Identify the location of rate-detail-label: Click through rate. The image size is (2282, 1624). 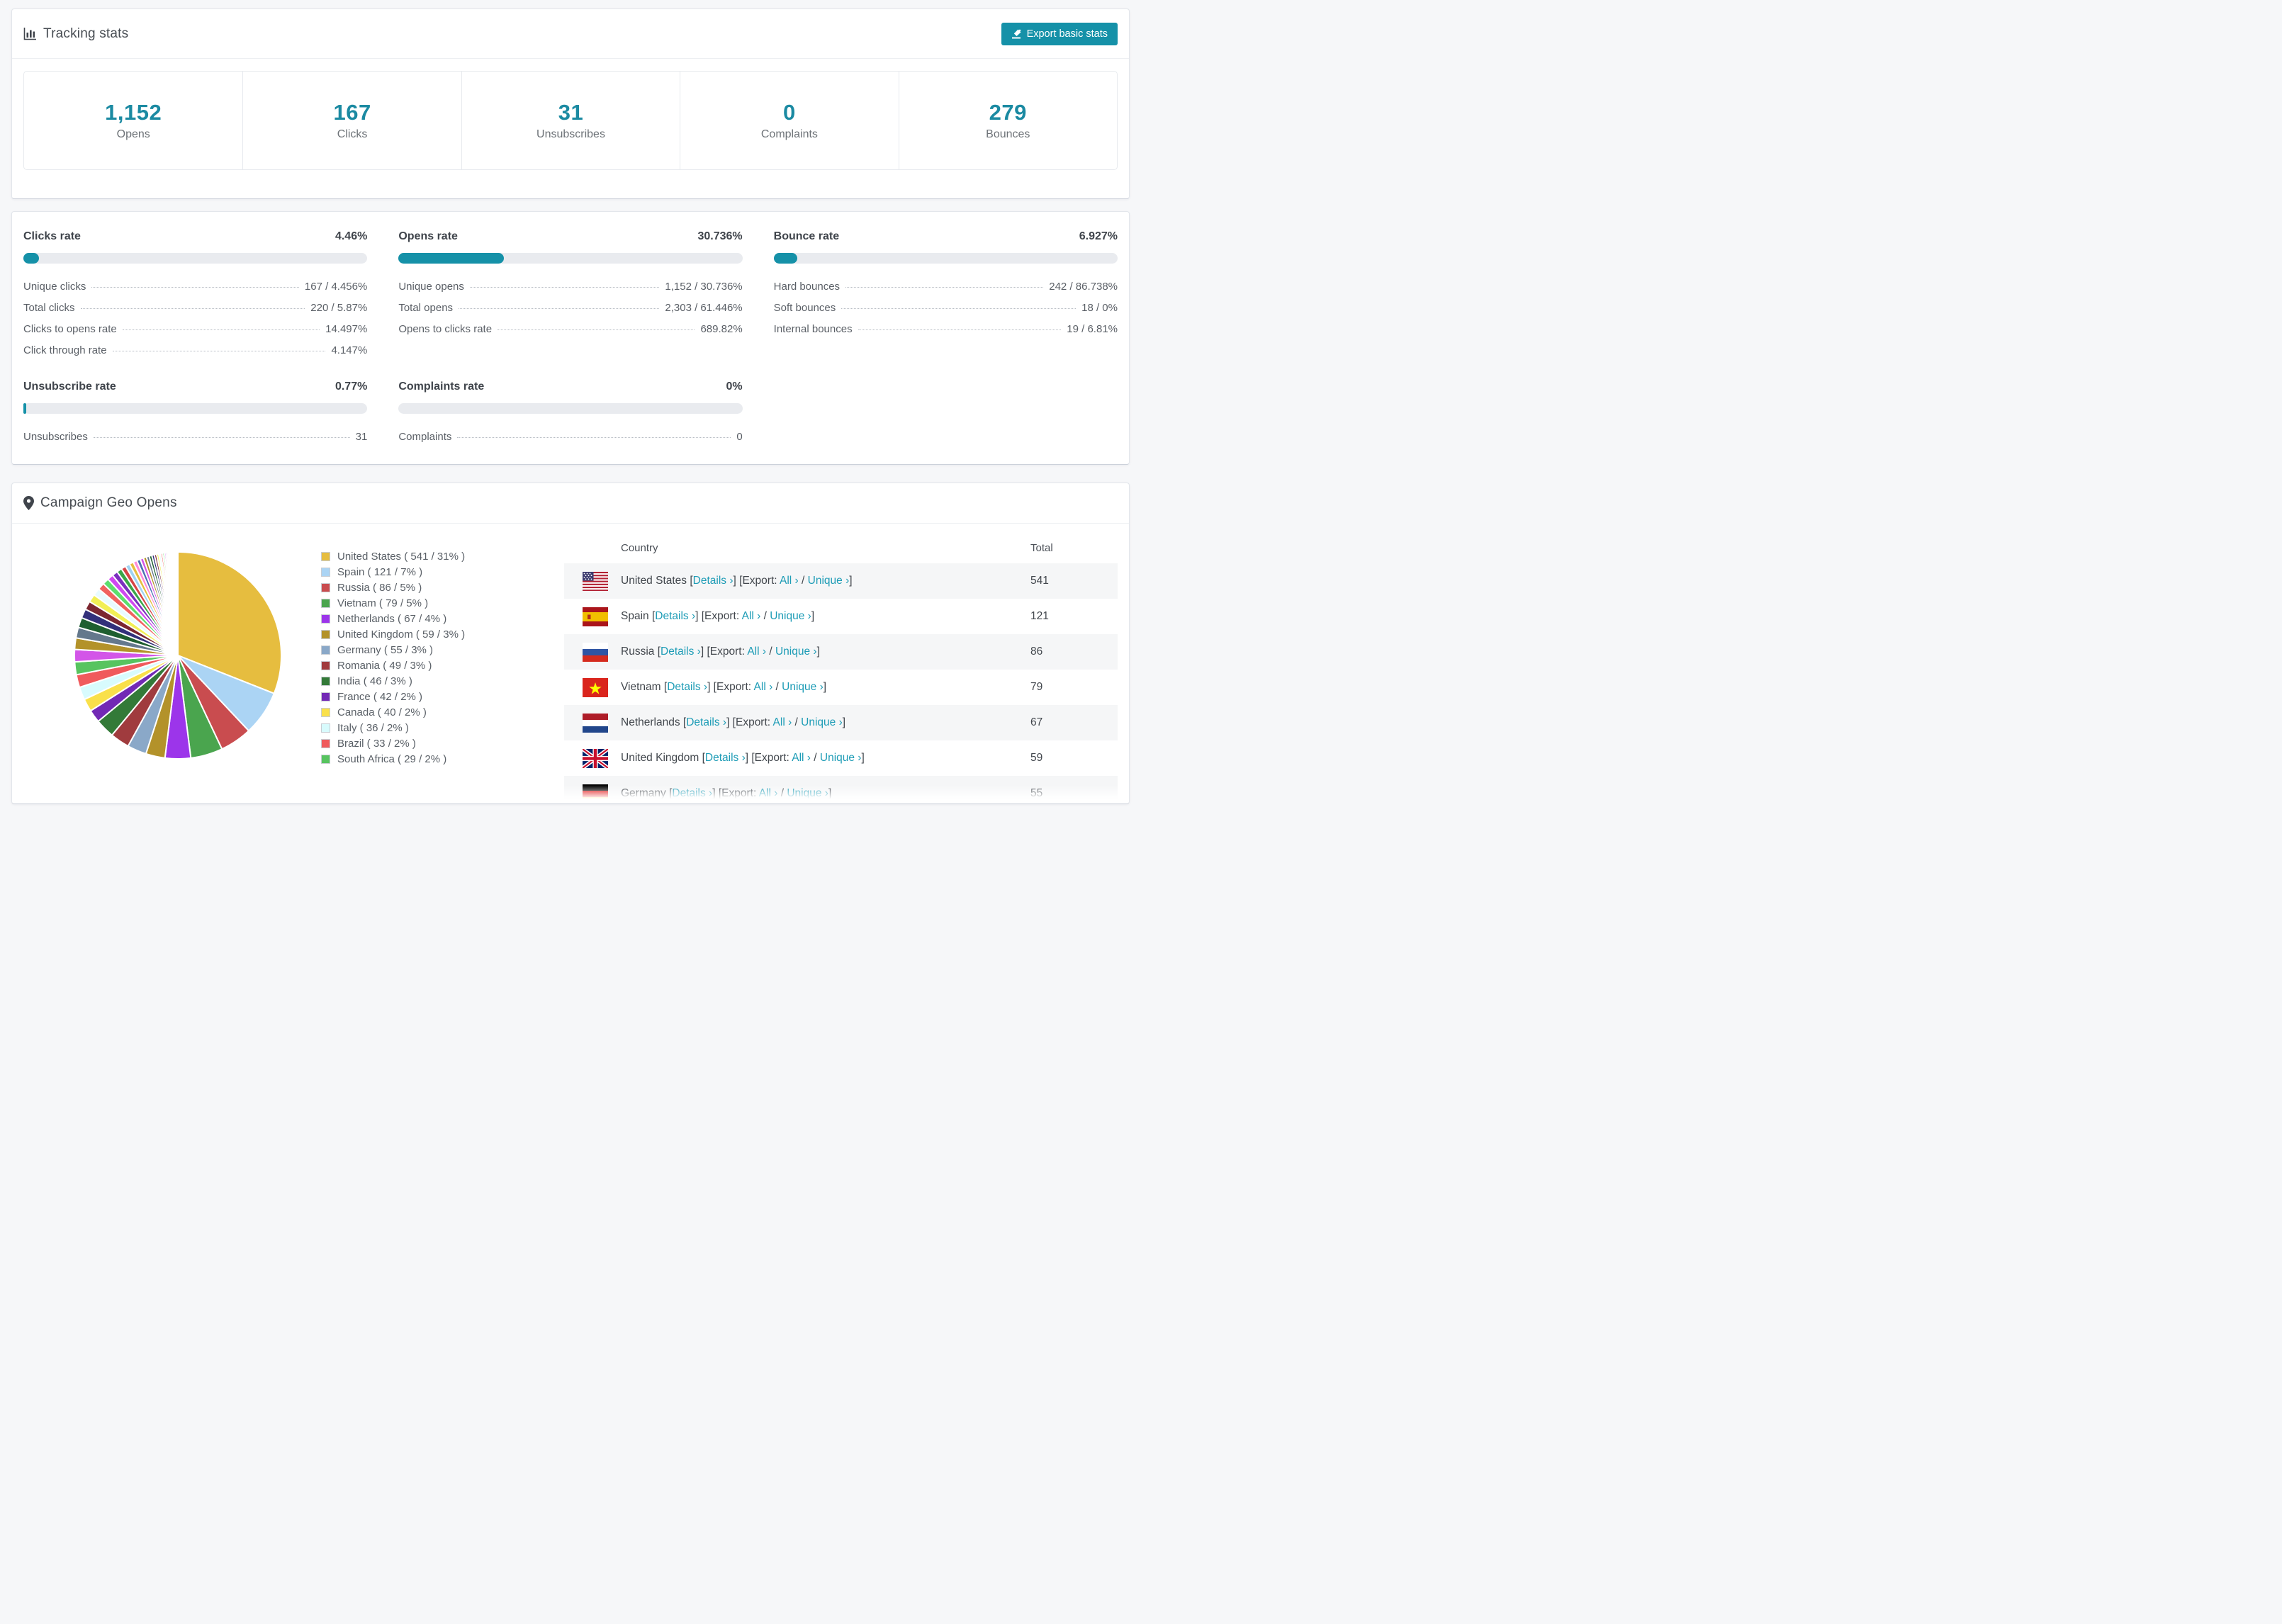
(65, 350).